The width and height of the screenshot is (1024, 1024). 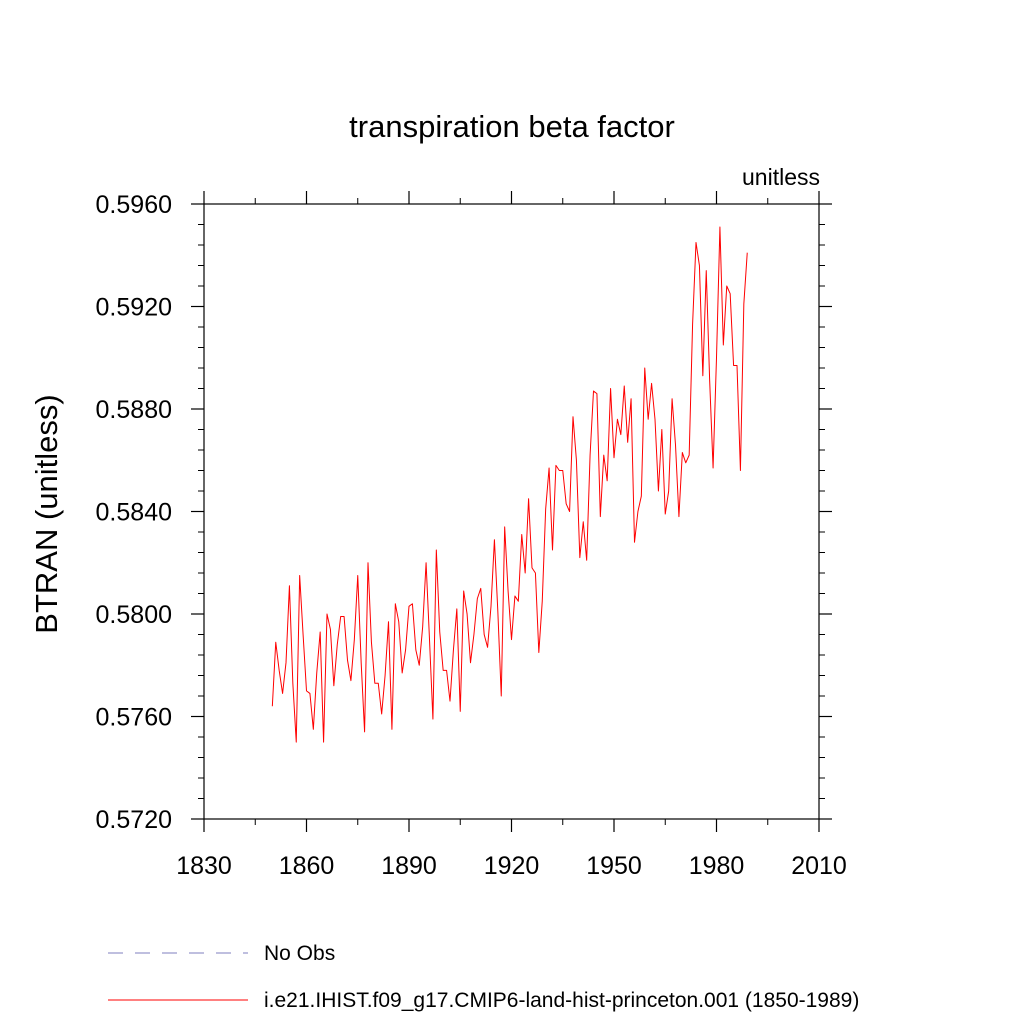 I want to click on y-tick-label: 0.5920, so click(x=134, y=308).